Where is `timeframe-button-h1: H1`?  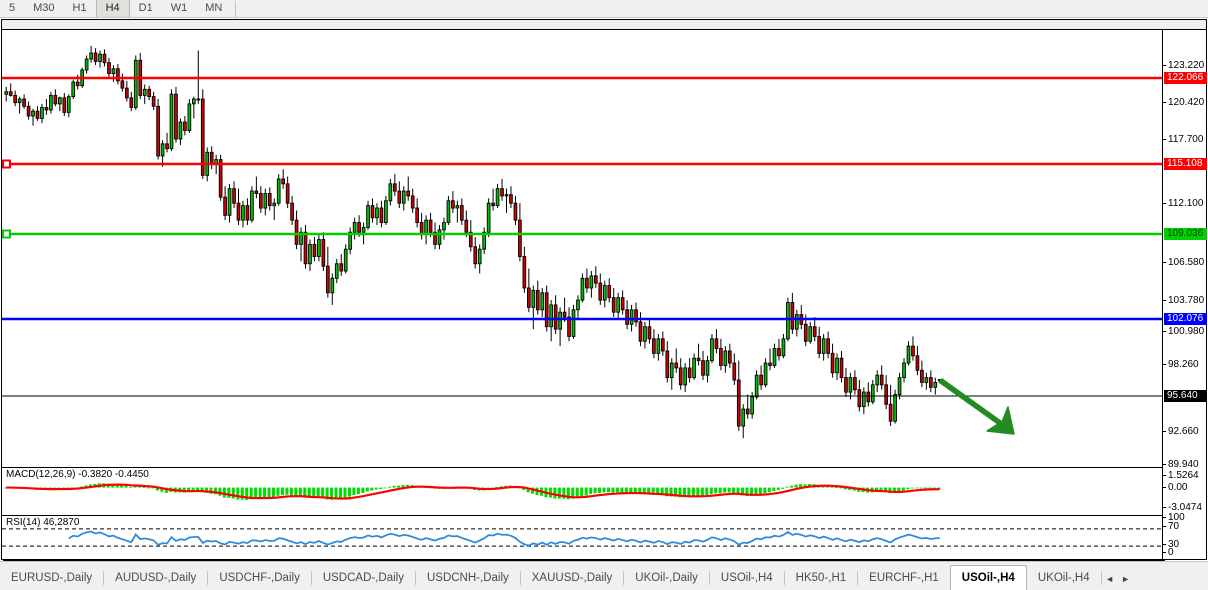
timeframe-button-h1: H1 is located at coordinates (79, 8).